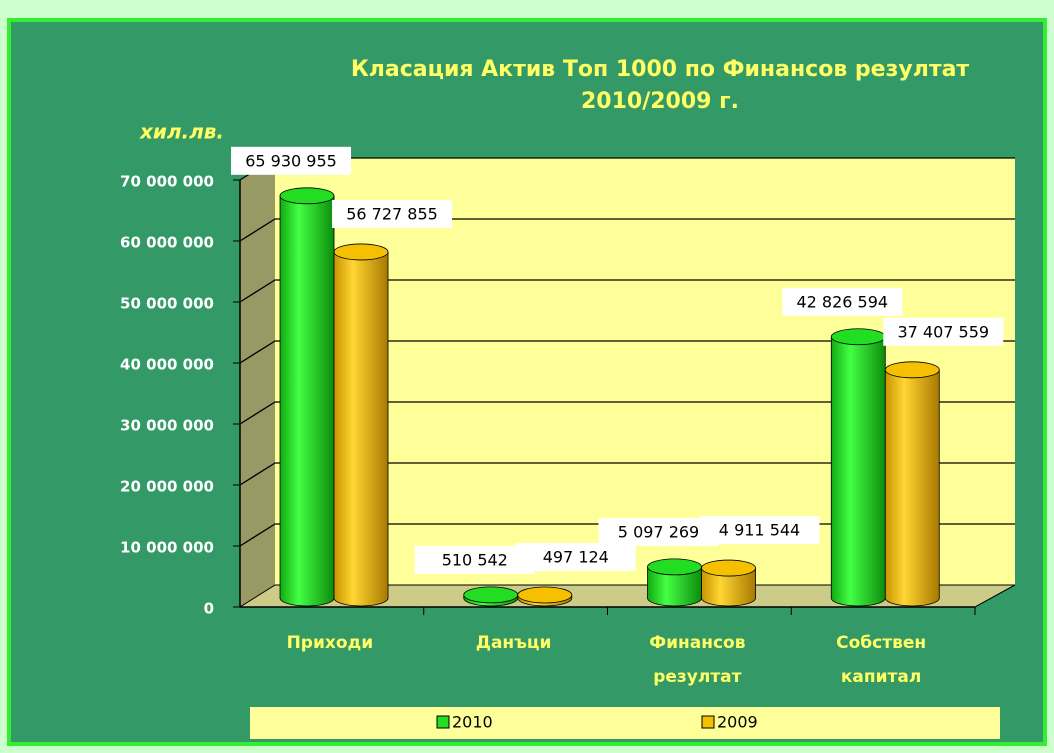 The image size is (1054, 753). I want to click on value-label: 4 911 544, so click(759, 530).